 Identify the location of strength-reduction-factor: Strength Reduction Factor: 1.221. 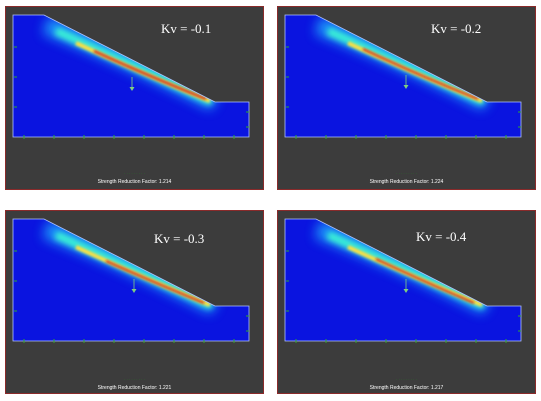
(134, 388).